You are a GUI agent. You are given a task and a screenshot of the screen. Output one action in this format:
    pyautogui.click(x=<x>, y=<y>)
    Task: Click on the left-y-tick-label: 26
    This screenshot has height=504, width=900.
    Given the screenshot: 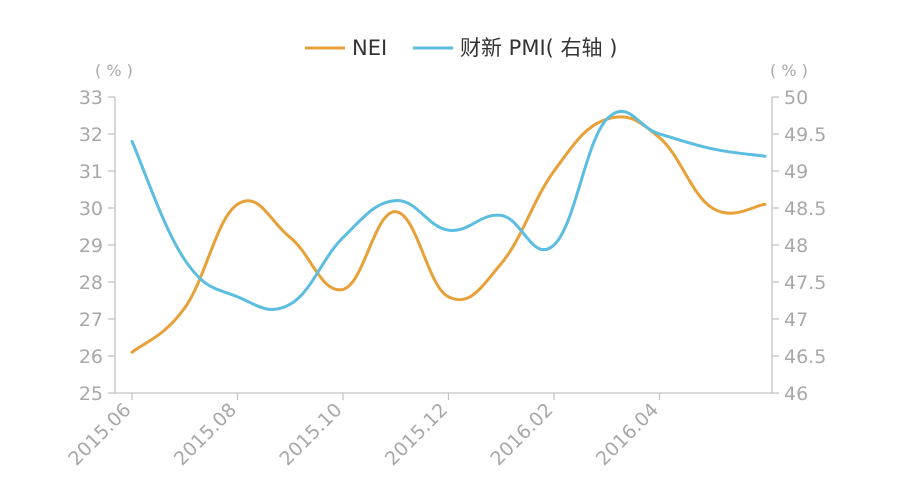 What is the action you would take?
    pyautogui.click(x=91, y=357)
    